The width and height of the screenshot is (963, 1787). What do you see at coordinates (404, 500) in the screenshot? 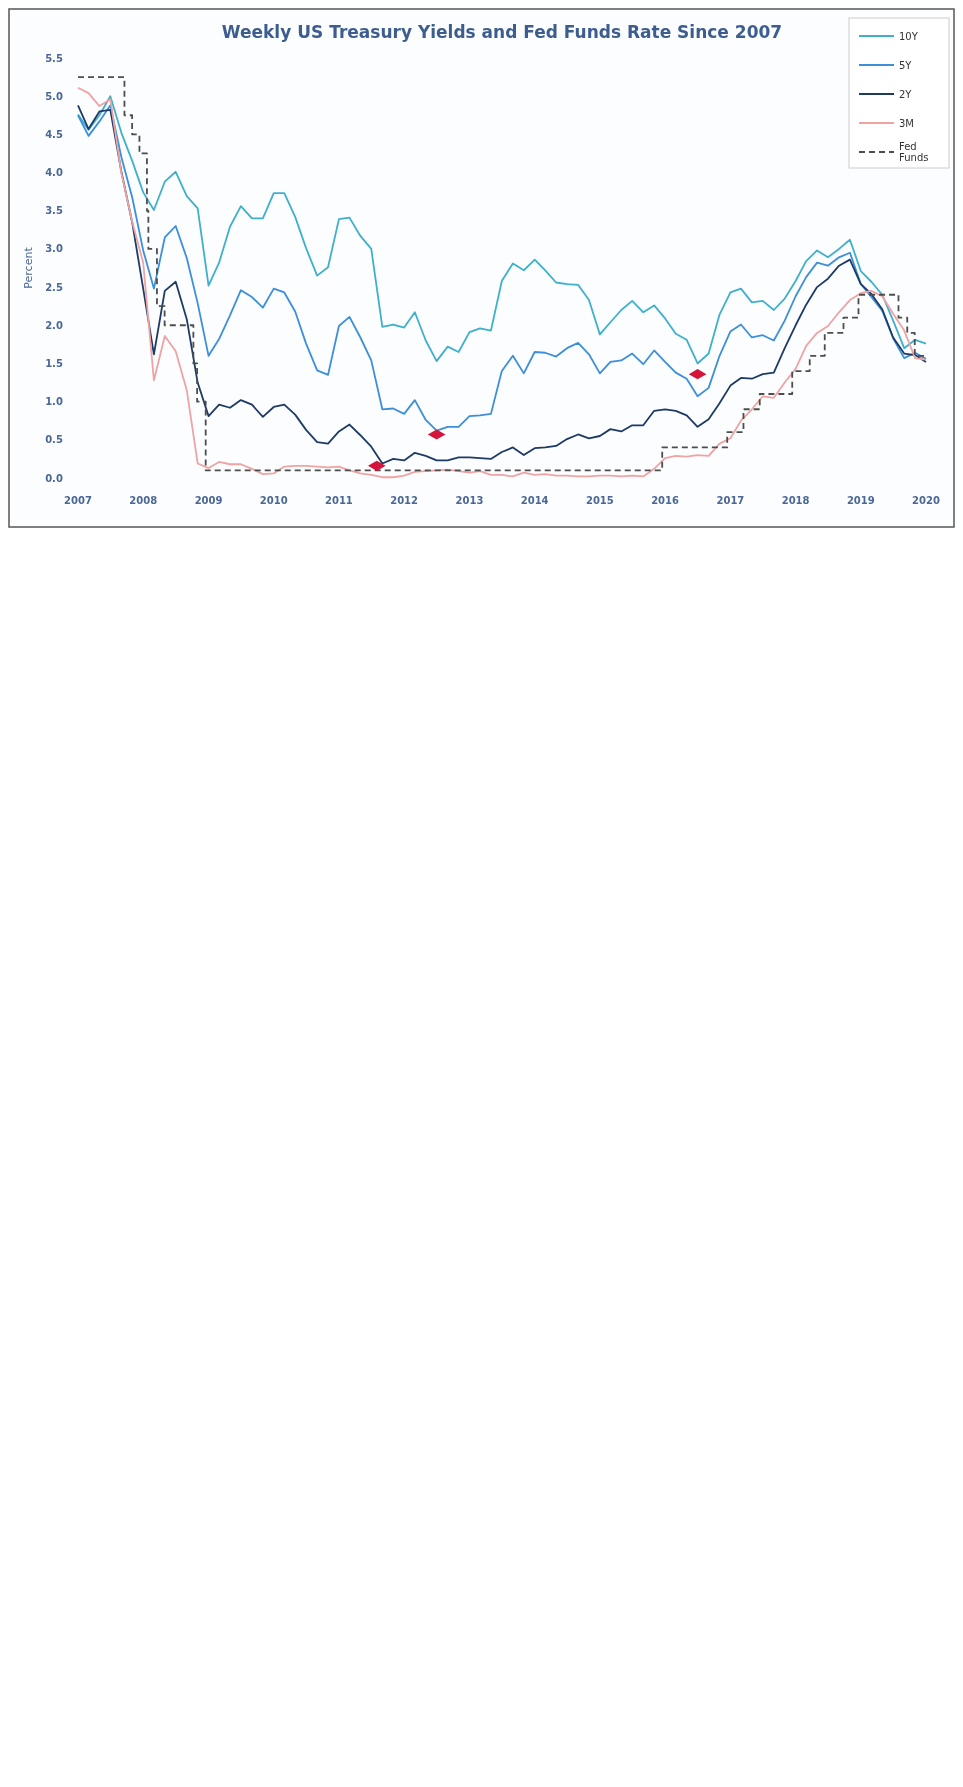
I see `x-tick-label: 2012` at bounding box center [404, 500].